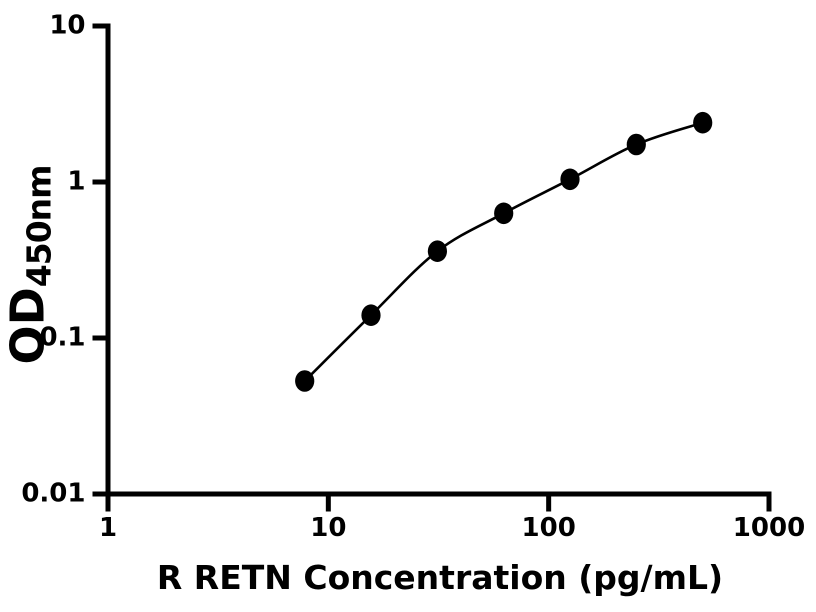 The image size is (816, 612). Describe the element at coordinates (39, 226) in the screenshot. I see `y-axis-title-subscript: 450nm` at that location.